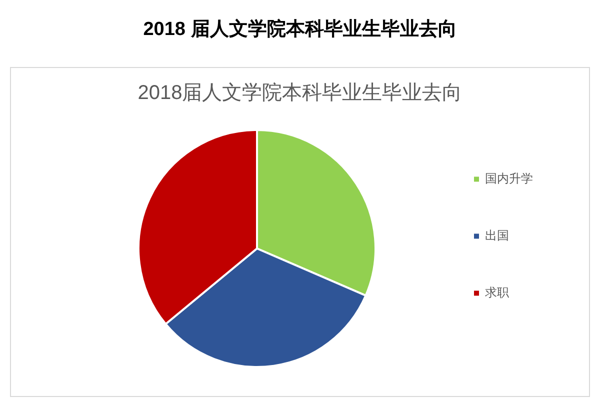  What do you see at coordinates (509, 179) in the screenshot?
I see `legend-label: 国内升学` at bounding box center [509, 179].